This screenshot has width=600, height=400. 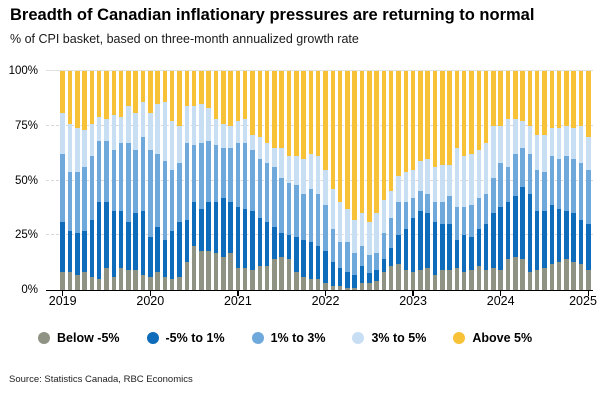 I want to click on legend-label: -5% to 1%, so click(x=195, y=338).